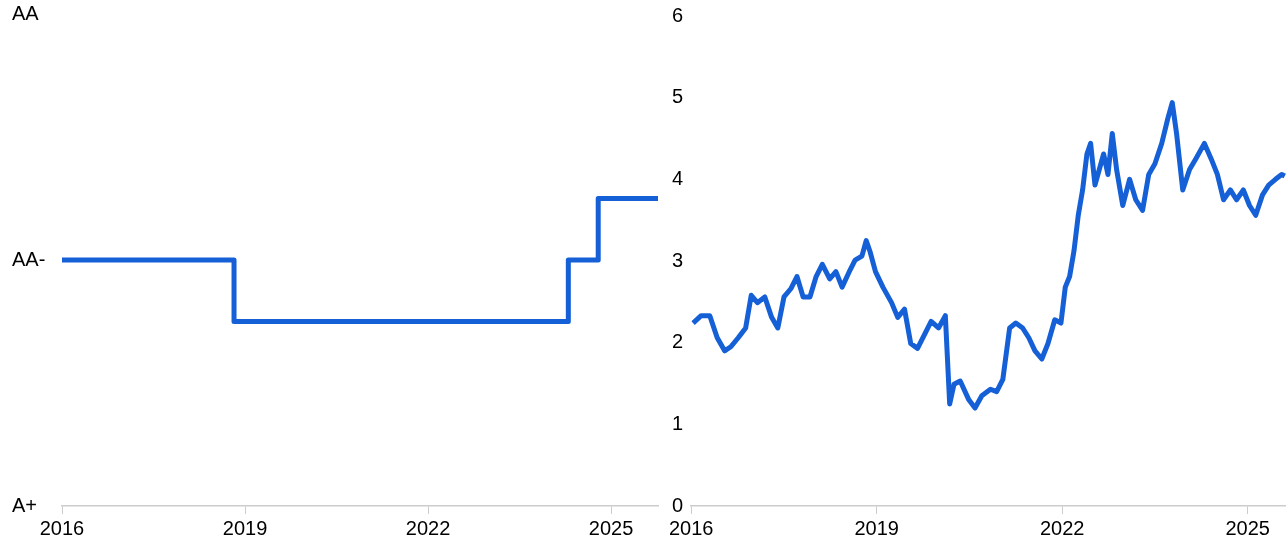 The width and height of the screenshot is (1286, 544). What do you see at coordinates (678, 96) in the screenshot?
I see `y-tick-label: 5` at bounding box center [678, 96].